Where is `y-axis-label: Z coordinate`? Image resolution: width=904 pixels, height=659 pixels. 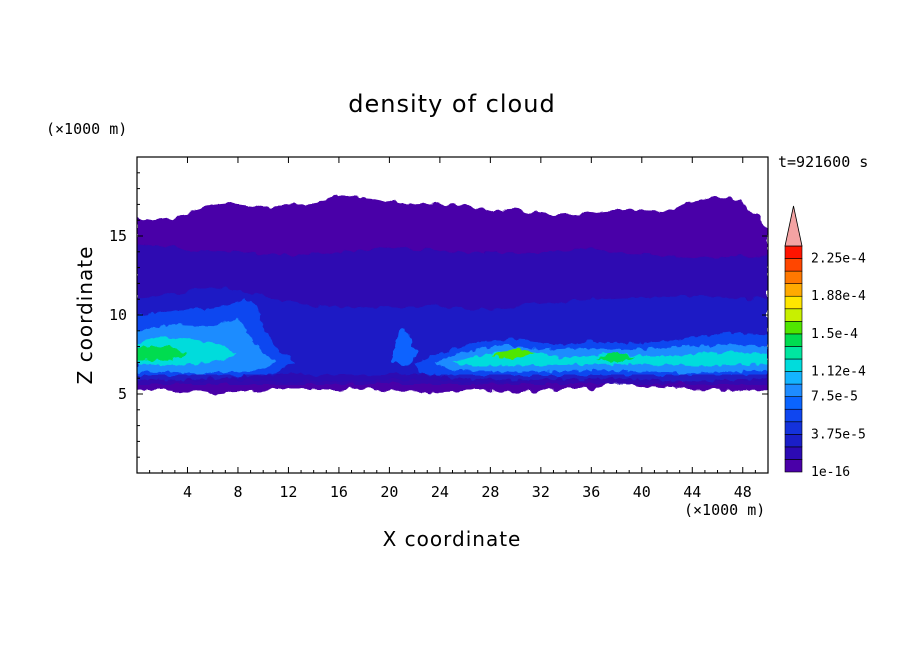
y-axis-label: Z coordinate is located at coordinates (85, 315).